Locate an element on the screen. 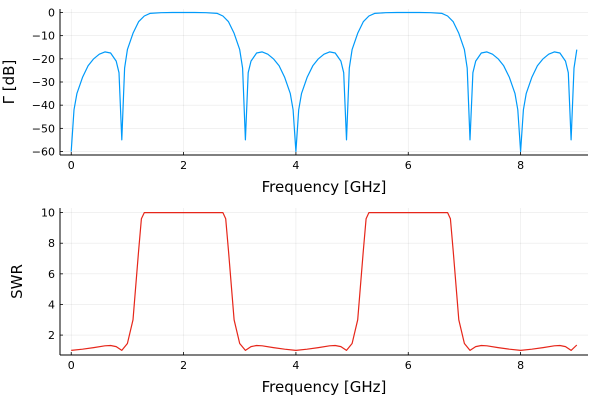  y-tick-label: 4 is located at coordinates (51, 304).